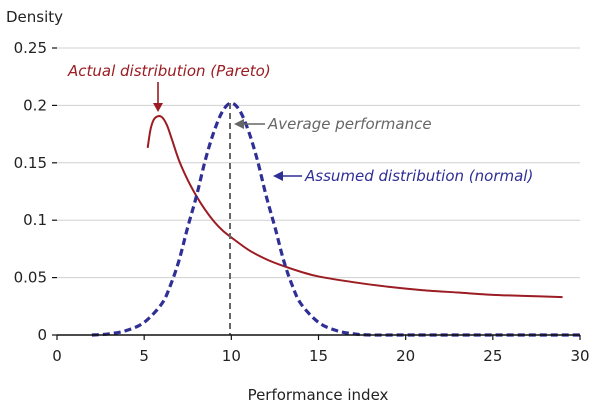 Image resolution: width=592 pixels, height=418 pixels. I want to click on x-tick-label: 15, so click(318, 356).